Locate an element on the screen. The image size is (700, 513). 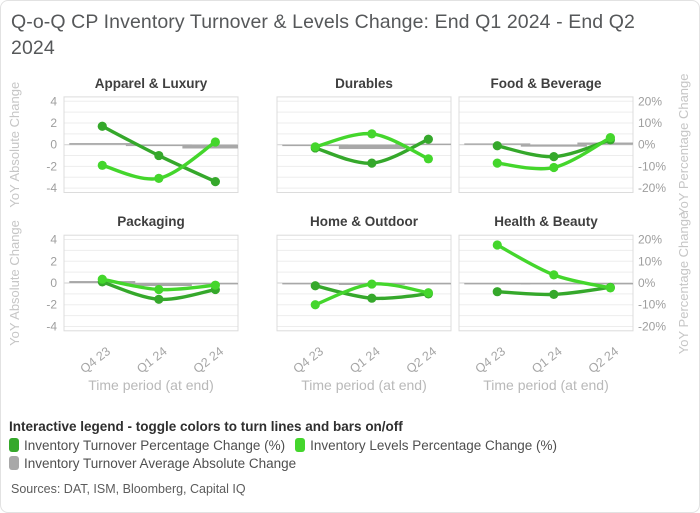
legend-swatch-avg_abs is located at coordinates (14, 463).